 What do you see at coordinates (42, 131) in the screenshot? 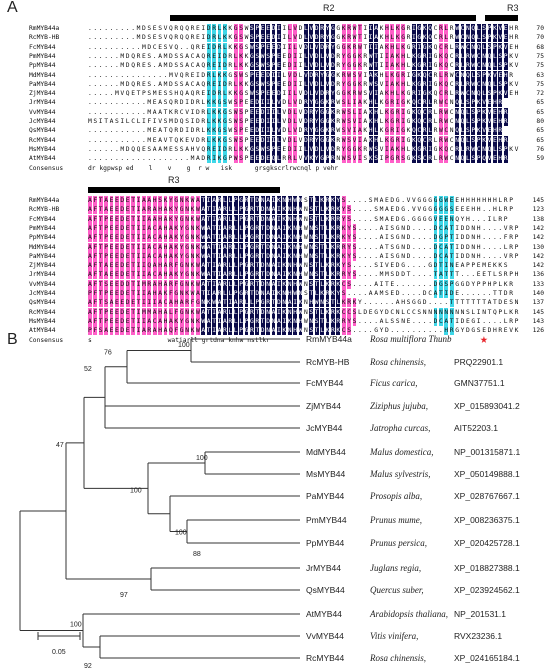
I see `sequence-name: QsMYB44` at bounding box center [42, 131].